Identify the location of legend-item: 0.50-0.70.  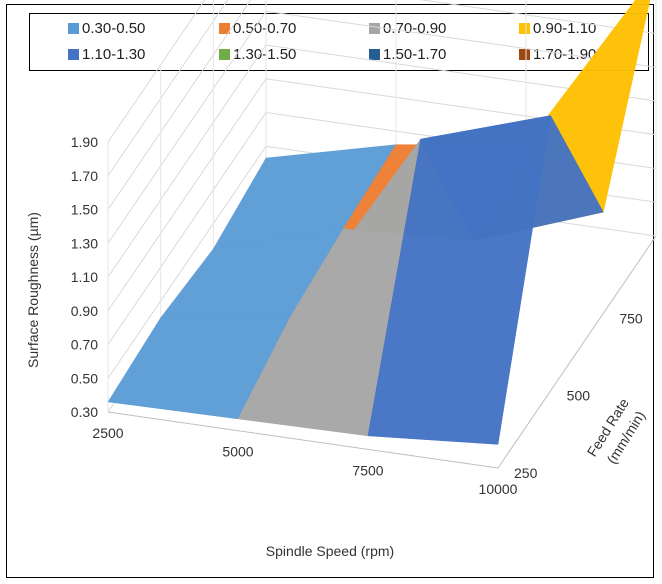
(257, 28).